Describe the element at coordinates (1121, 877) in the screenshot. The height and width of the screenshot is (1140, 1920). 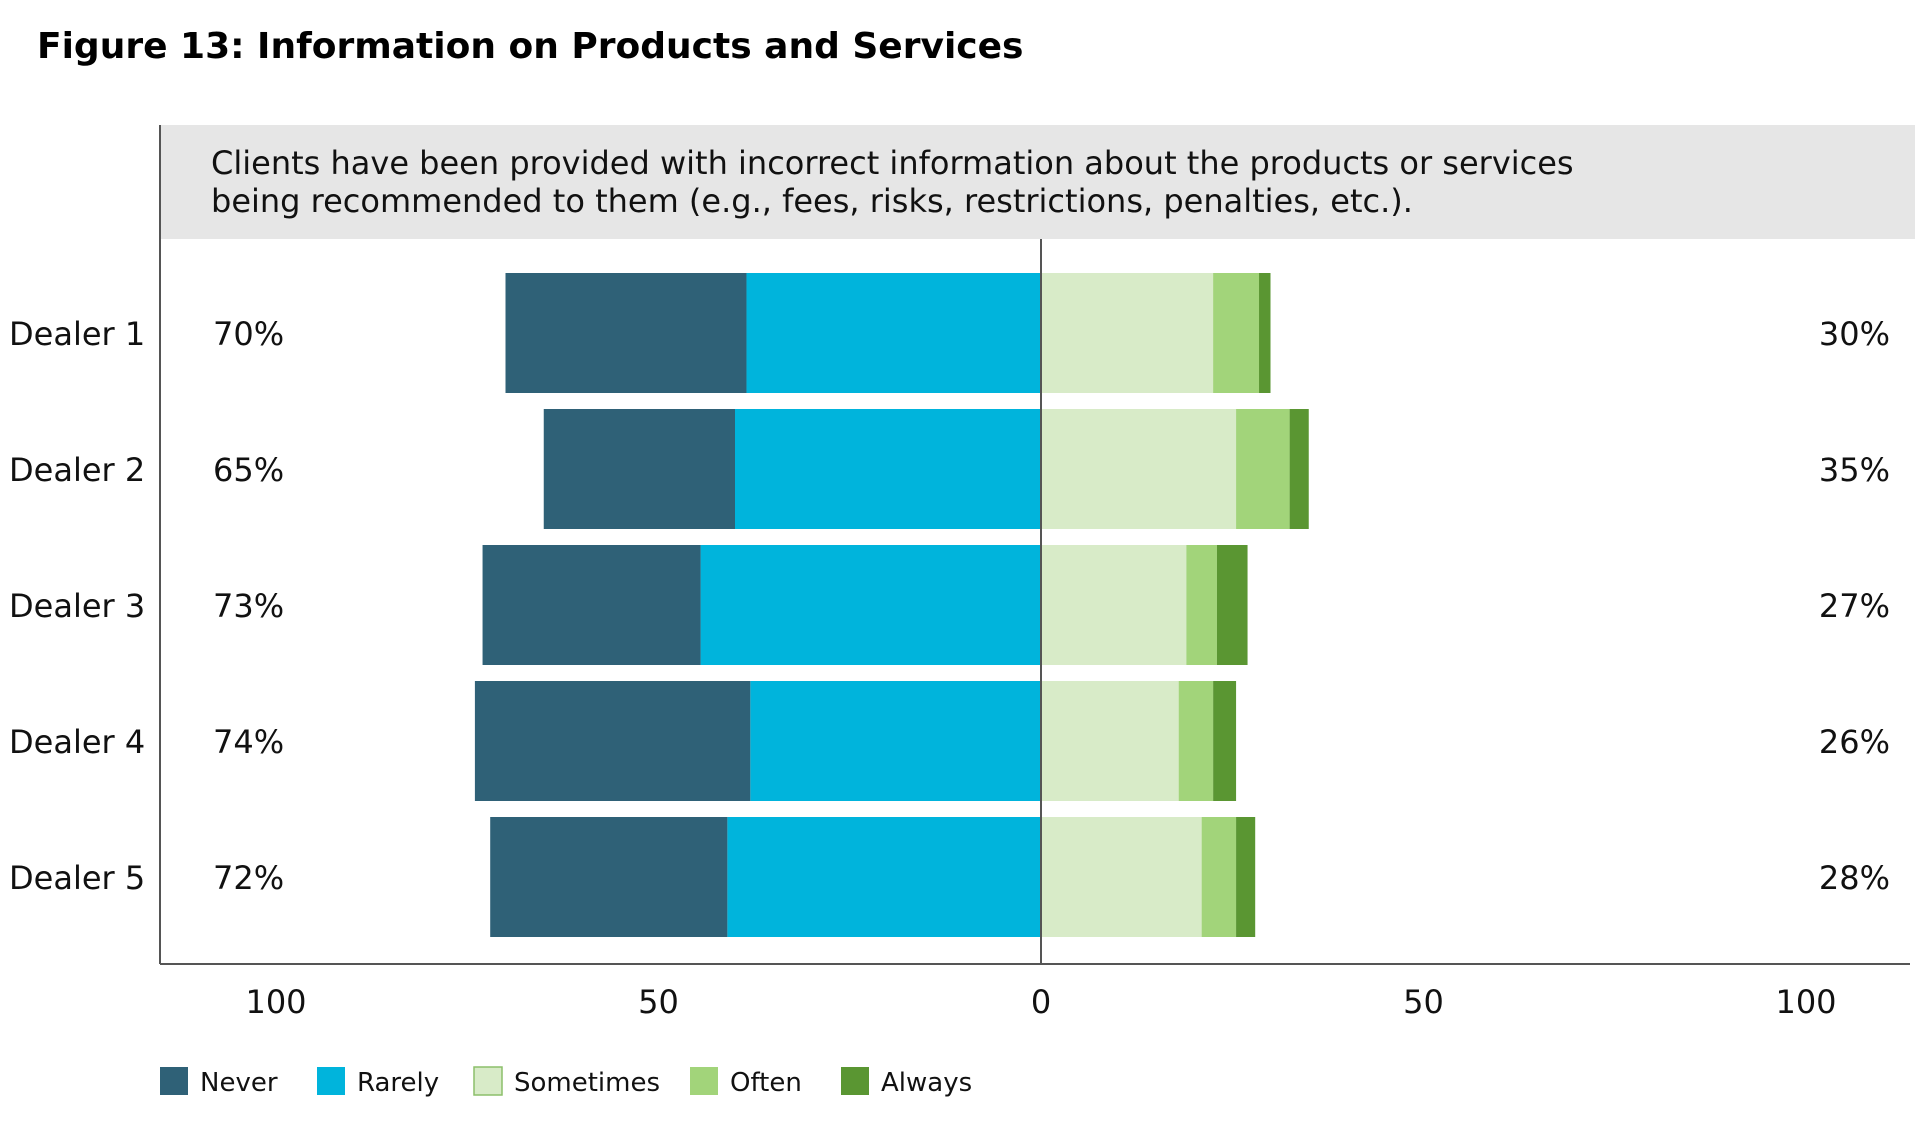
I see `bar-dealer-5-sometimes` at that location.